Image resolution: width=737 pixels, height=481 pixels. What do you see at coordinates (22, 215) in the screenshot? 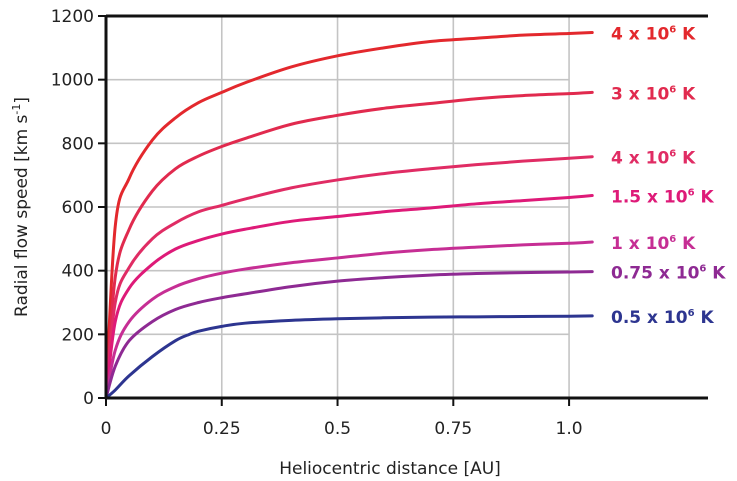
I see `y-axis-title-main: Radial flow speed [km s` at bounding box center [22, 215].